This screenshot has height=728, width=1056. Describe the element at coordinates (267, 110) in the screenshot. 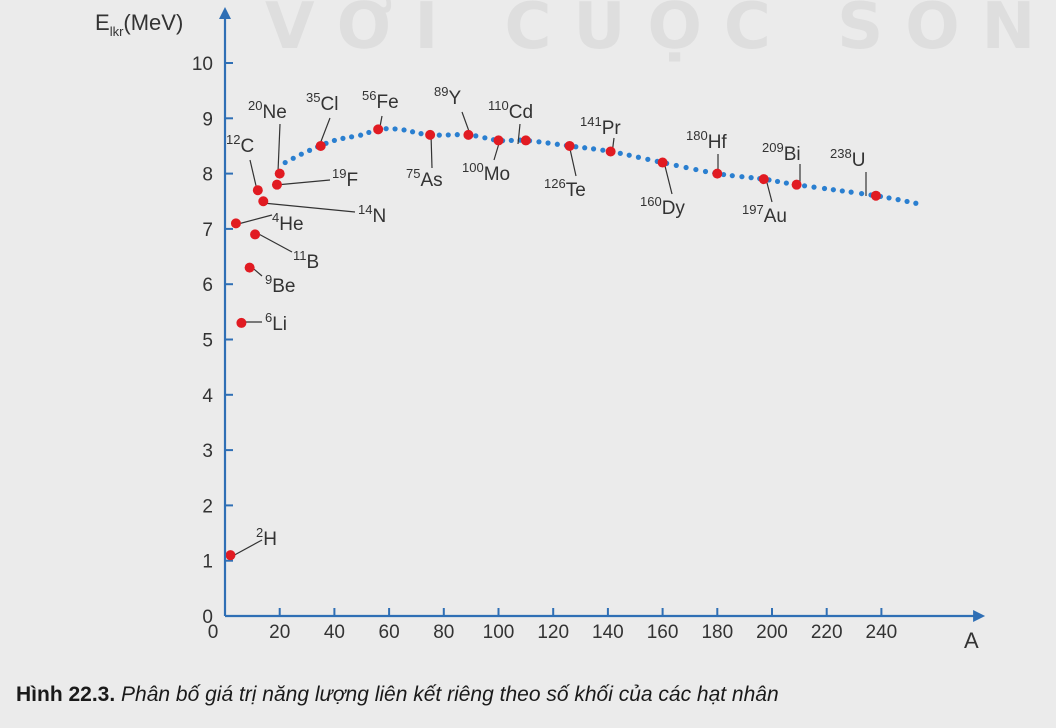

I see `isotope-label-ne: 20Ne` at that location.